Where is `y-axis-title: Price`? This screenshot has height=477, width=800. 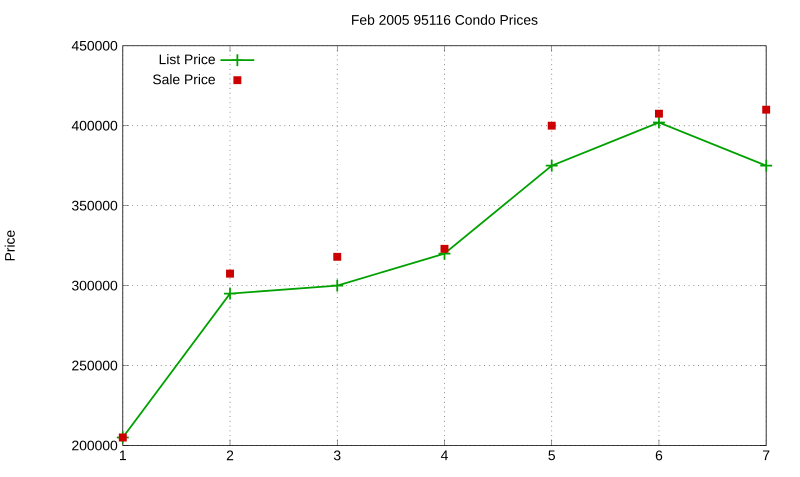 y-axis-title: Price is located at coordinates (9, 245).